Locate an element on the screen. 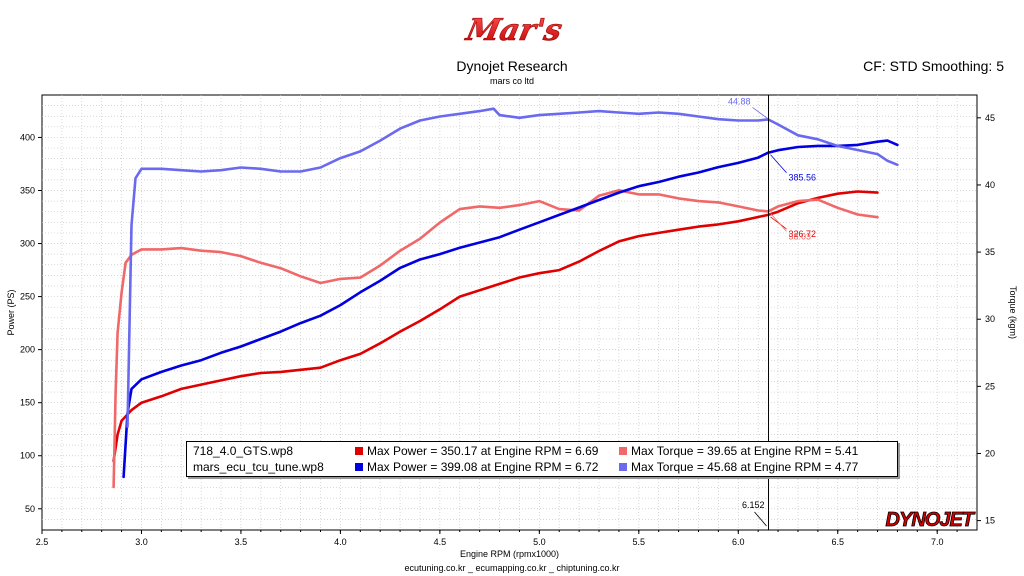  y2-tick-label: 40 is located at coordinates (990, 185).